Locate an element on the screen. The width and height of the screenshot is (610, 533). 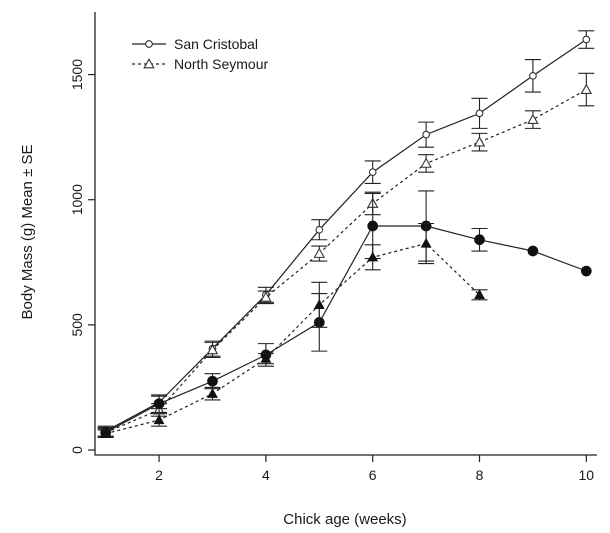
y-tick-label: 1000 is located at coordinates (77, 199).